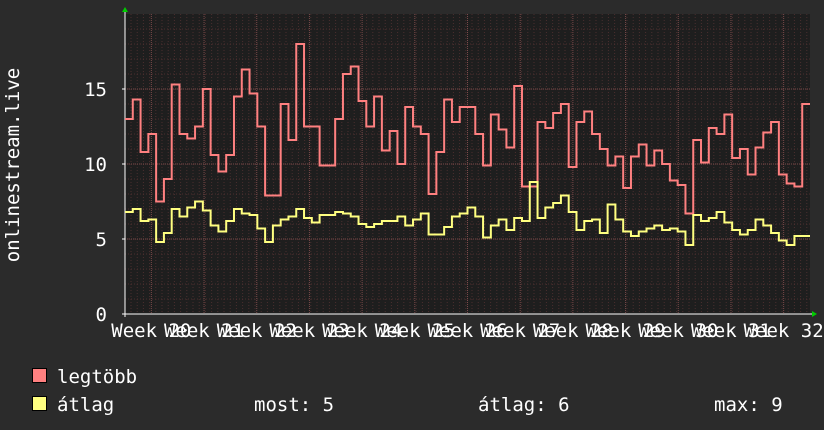 The width and height of the screenshot is (824, 430). I want to click on x-tick-label: Week 25, so click(415, 331).